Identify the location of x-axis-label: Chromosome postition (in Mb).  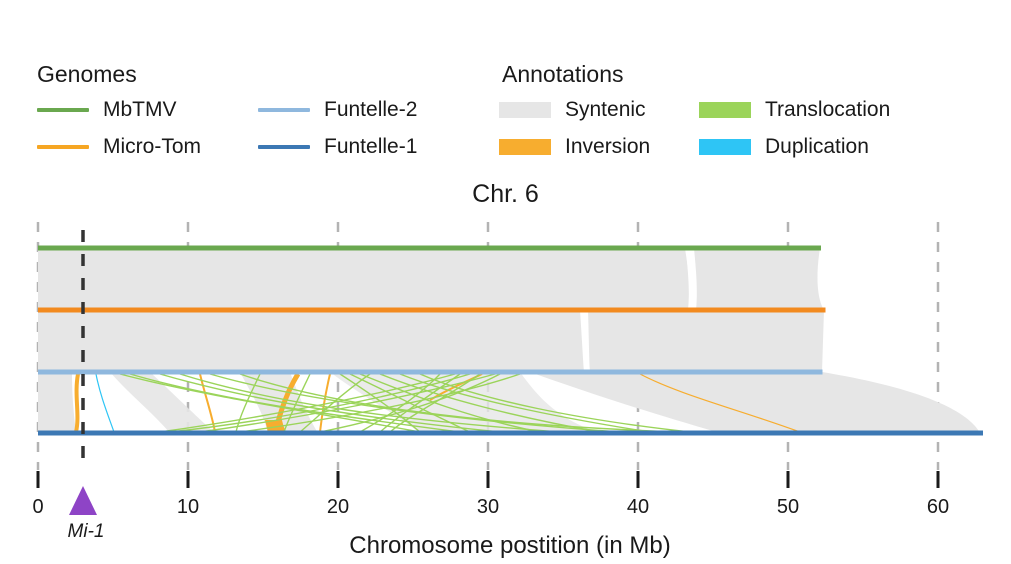
(509, 545).